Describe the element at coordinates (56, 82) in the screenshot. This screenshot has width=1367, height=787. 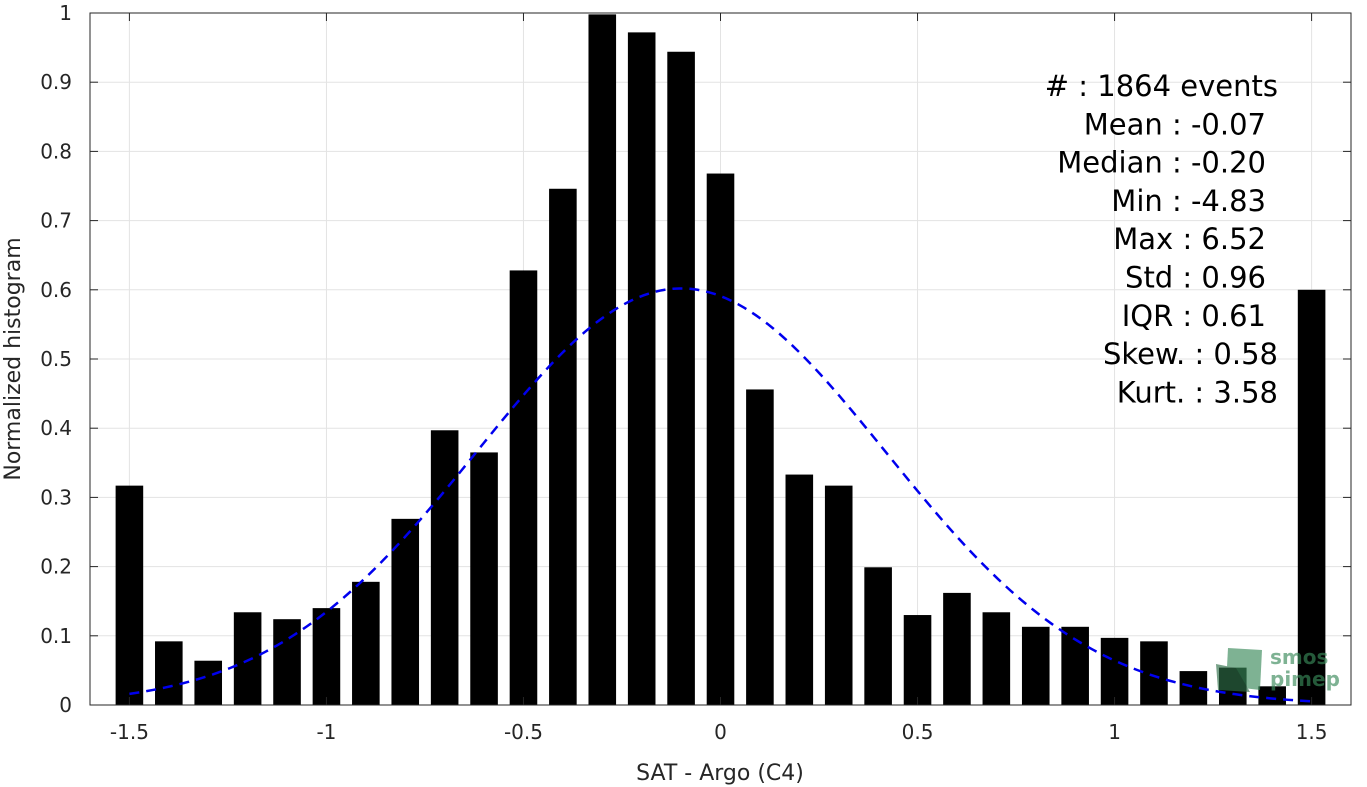
I see `y-tick-label-9: 0.9` at that location.